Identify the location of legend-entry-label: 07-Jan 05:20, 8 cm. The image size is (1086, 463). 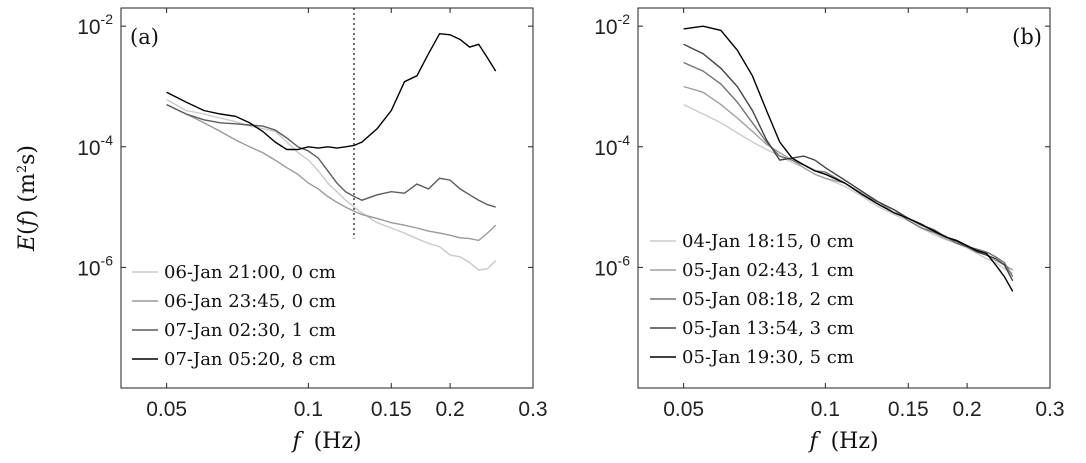
(250, 359).